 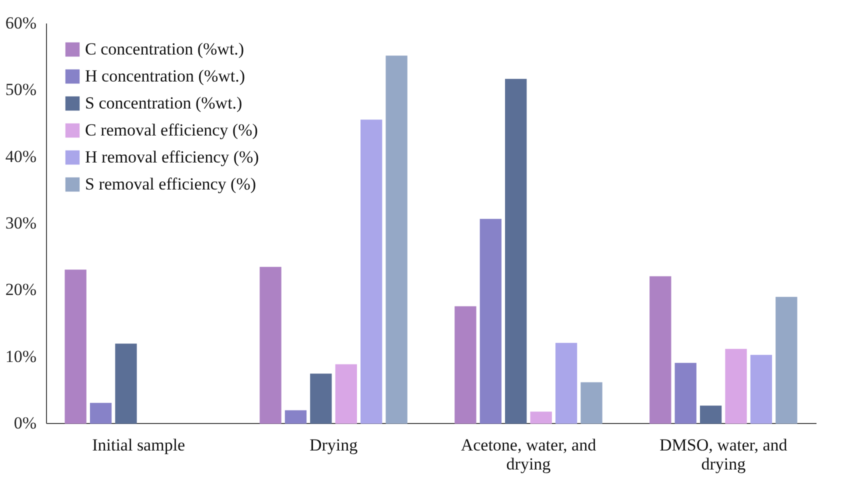 What do you see at coordinates (528, 455) in the screenshot?
I see `x-tick-label: Acetone, water, and drying` at bounding box center [528, 455].